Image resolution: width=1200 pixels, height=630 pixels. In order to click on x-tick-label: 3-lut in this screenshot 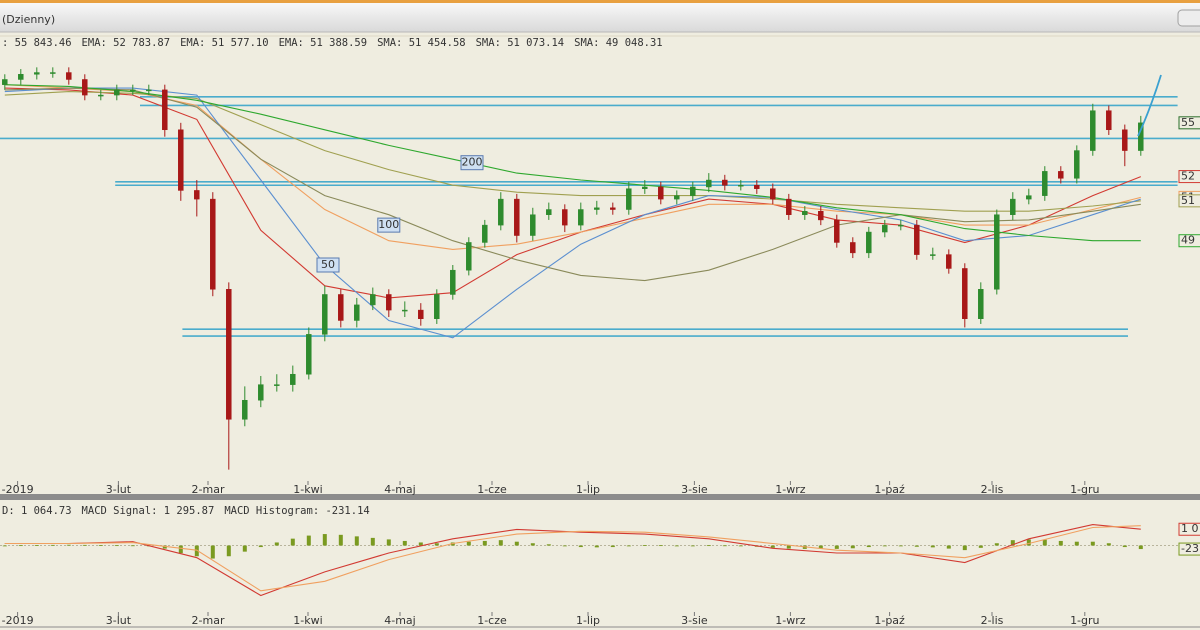, I will do `click(119, 620)`.